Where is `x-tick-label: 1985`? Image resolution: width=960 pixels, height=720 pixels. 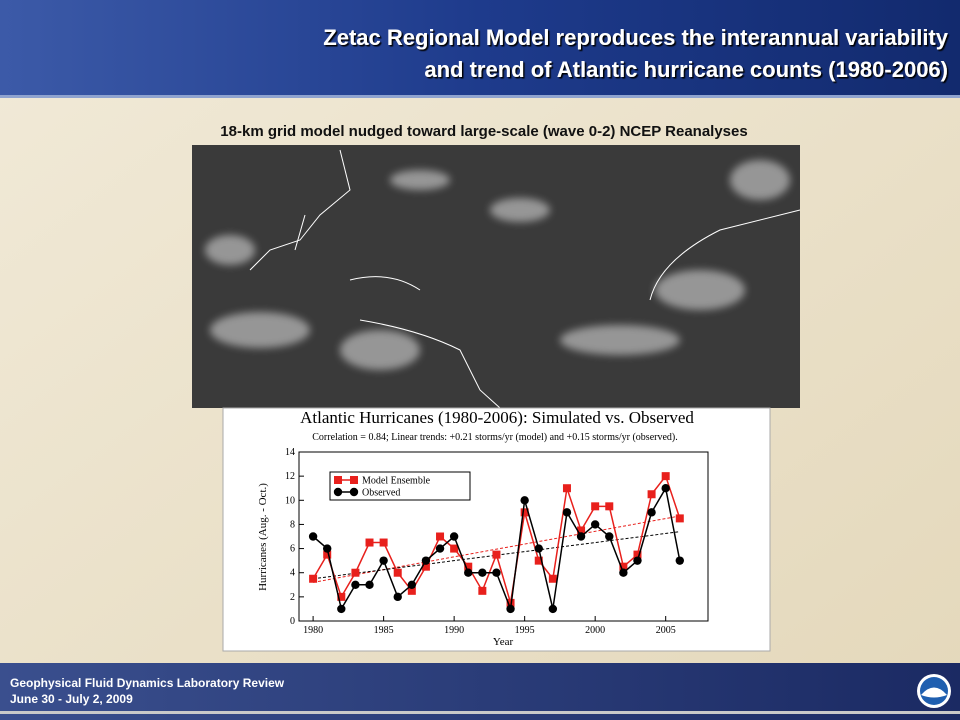
x-tick-label: 1985 is located at coordinates (384, 630).